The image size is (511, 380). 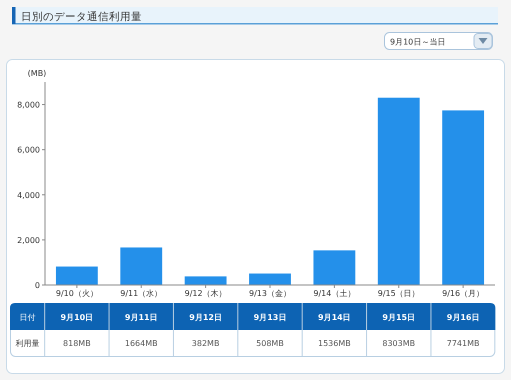 I want to click on x-tick-label: 9/10（火）, so click(x=77, y=293).